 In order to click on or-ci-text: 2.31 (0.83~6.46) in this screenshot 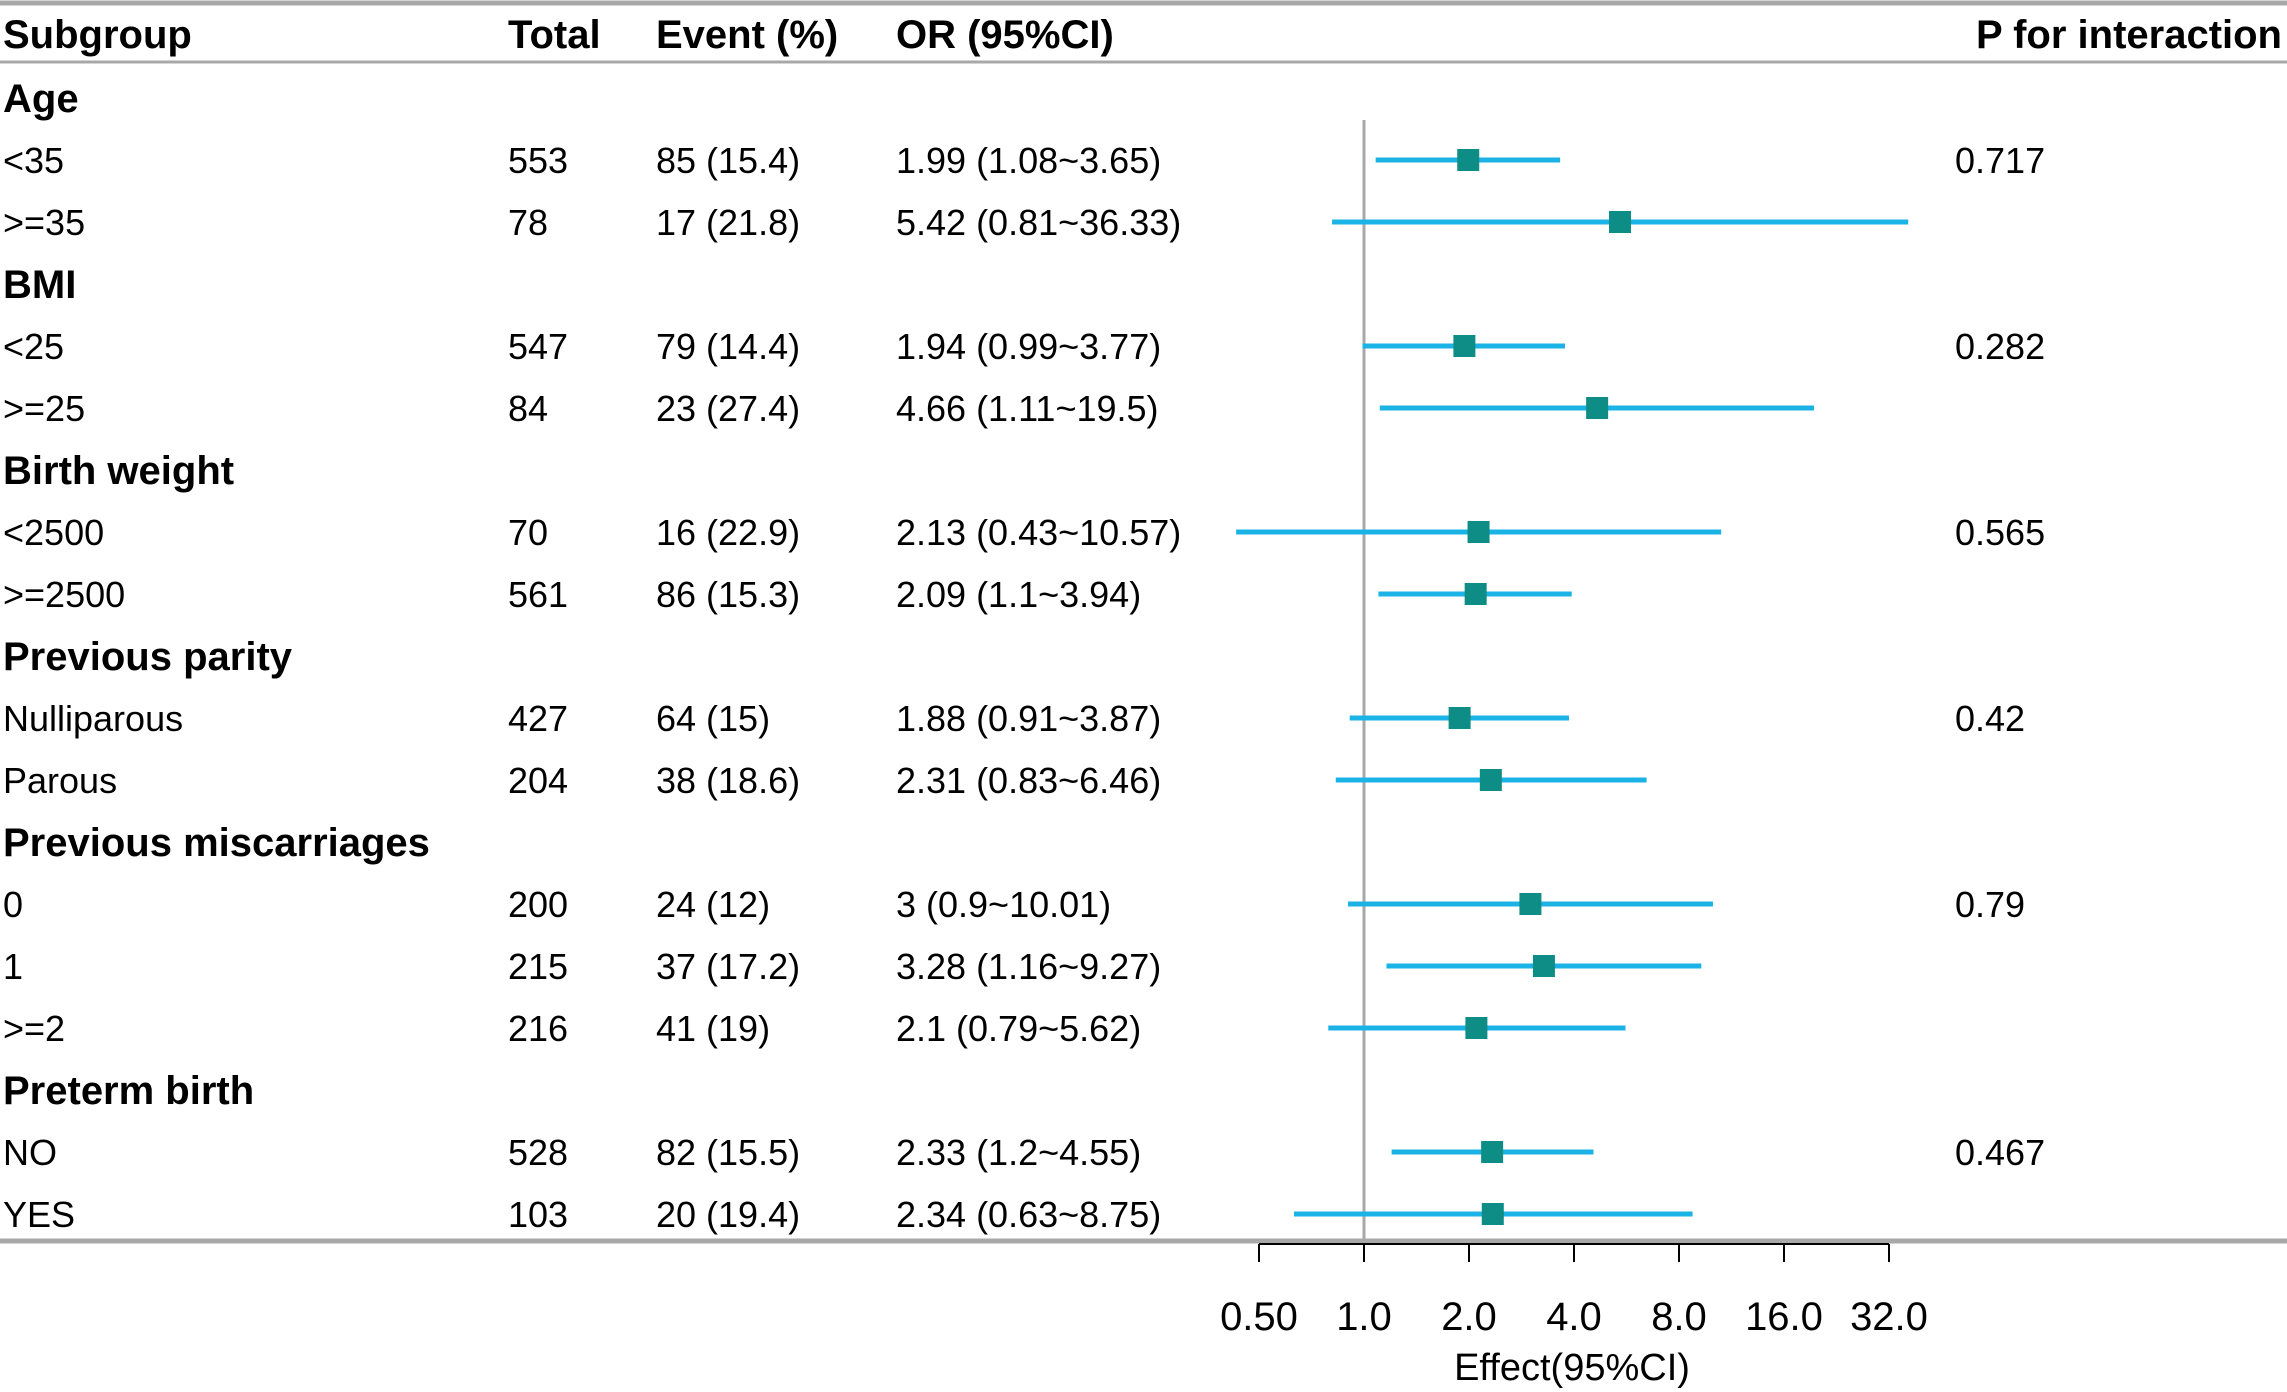, I will do `click(1028, 780)`.